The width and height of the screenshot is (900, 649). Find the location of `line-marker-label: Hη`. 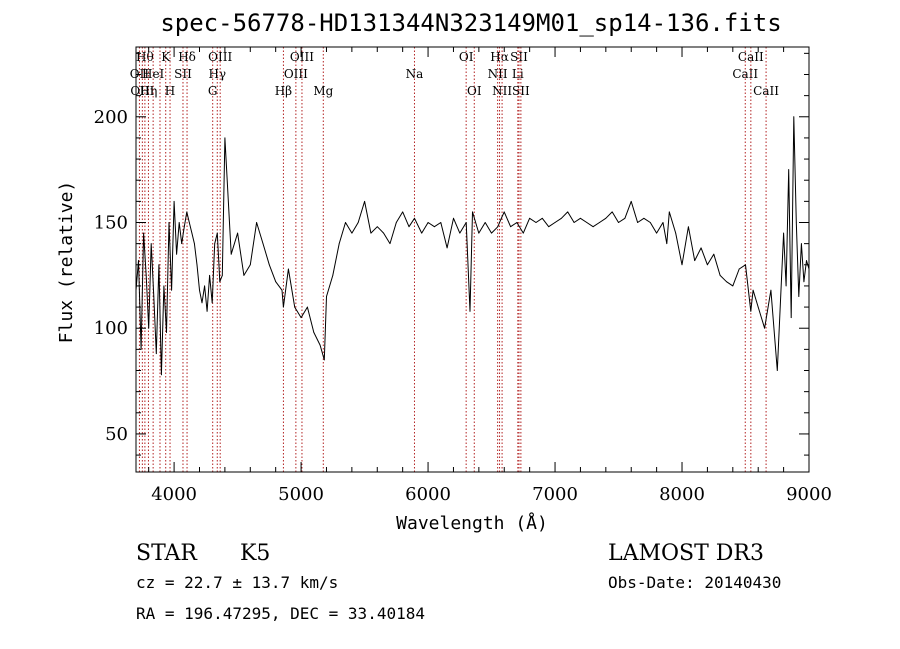

line-marker-label: Hη is located at coordinates (149, 91).